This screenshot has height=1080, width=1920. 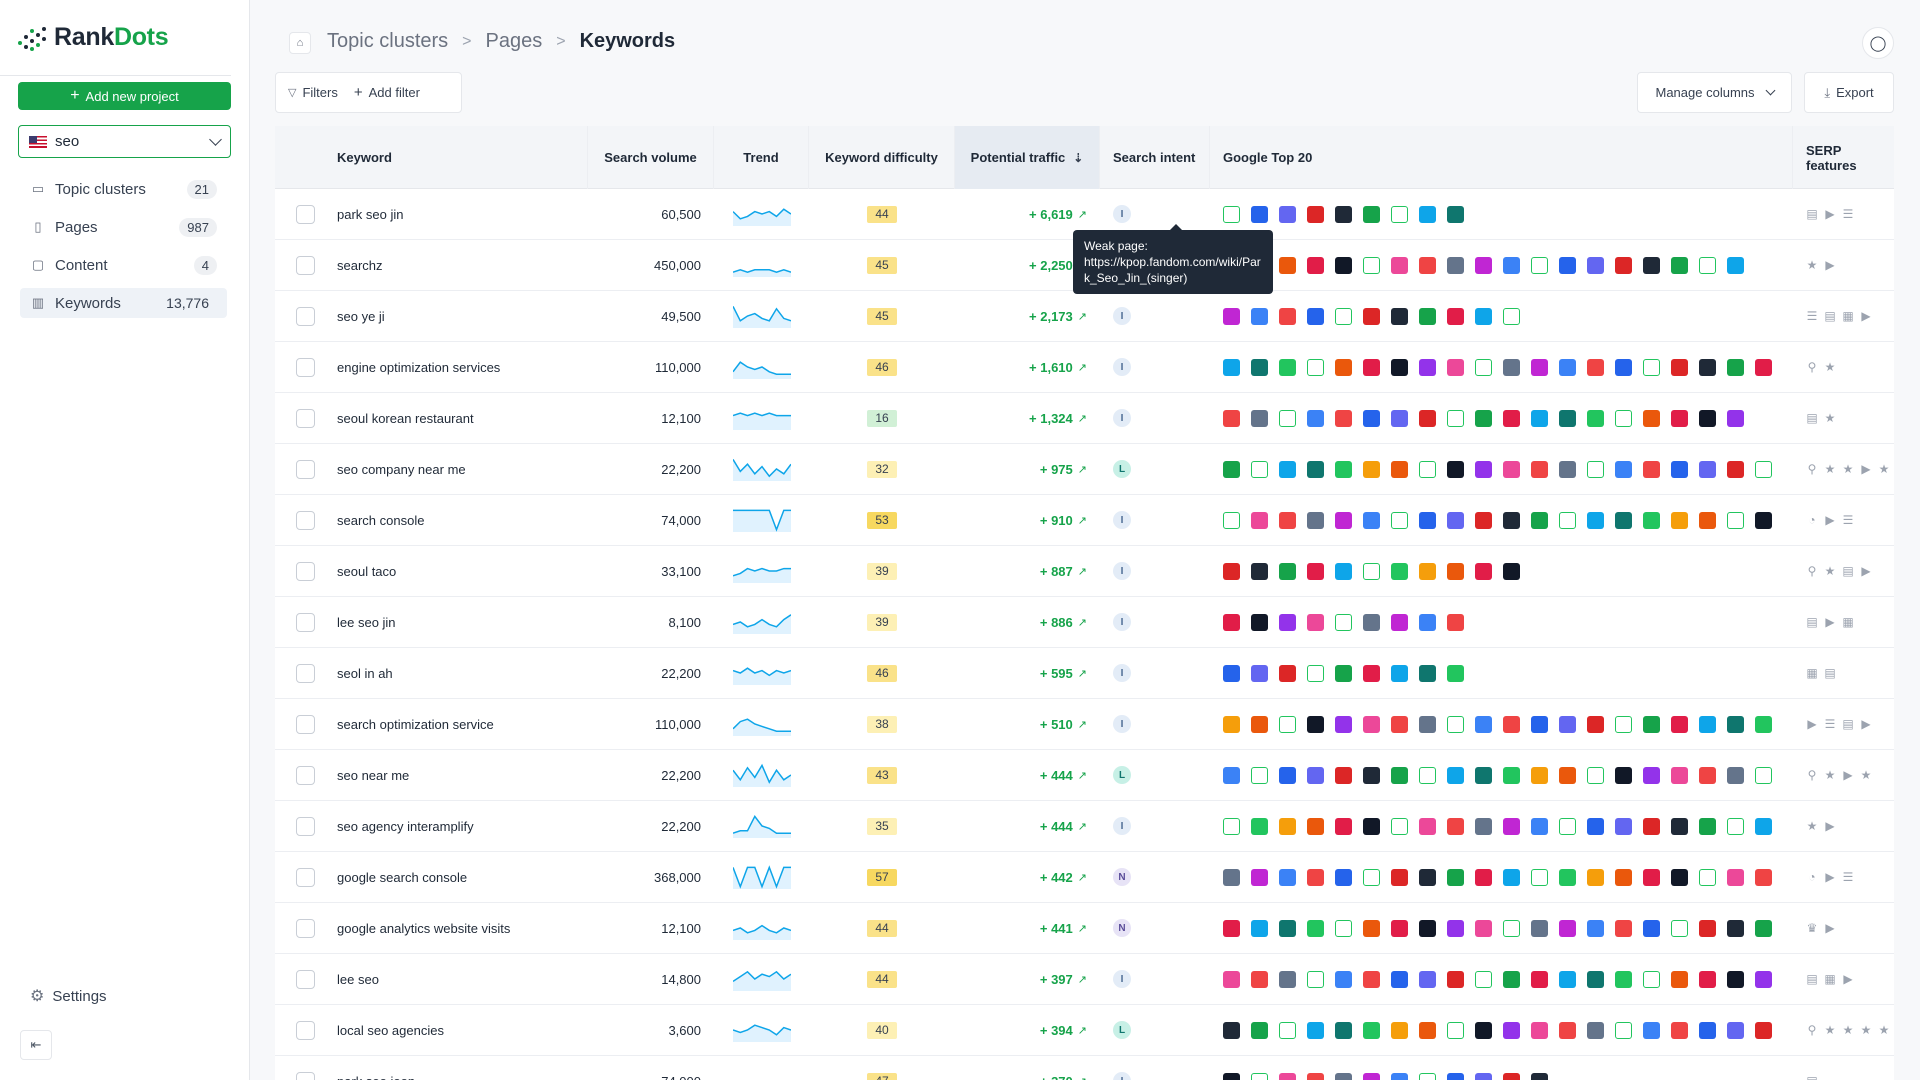 I want to click on keyword-link: seo ye ji, so click(x=361, y=316).